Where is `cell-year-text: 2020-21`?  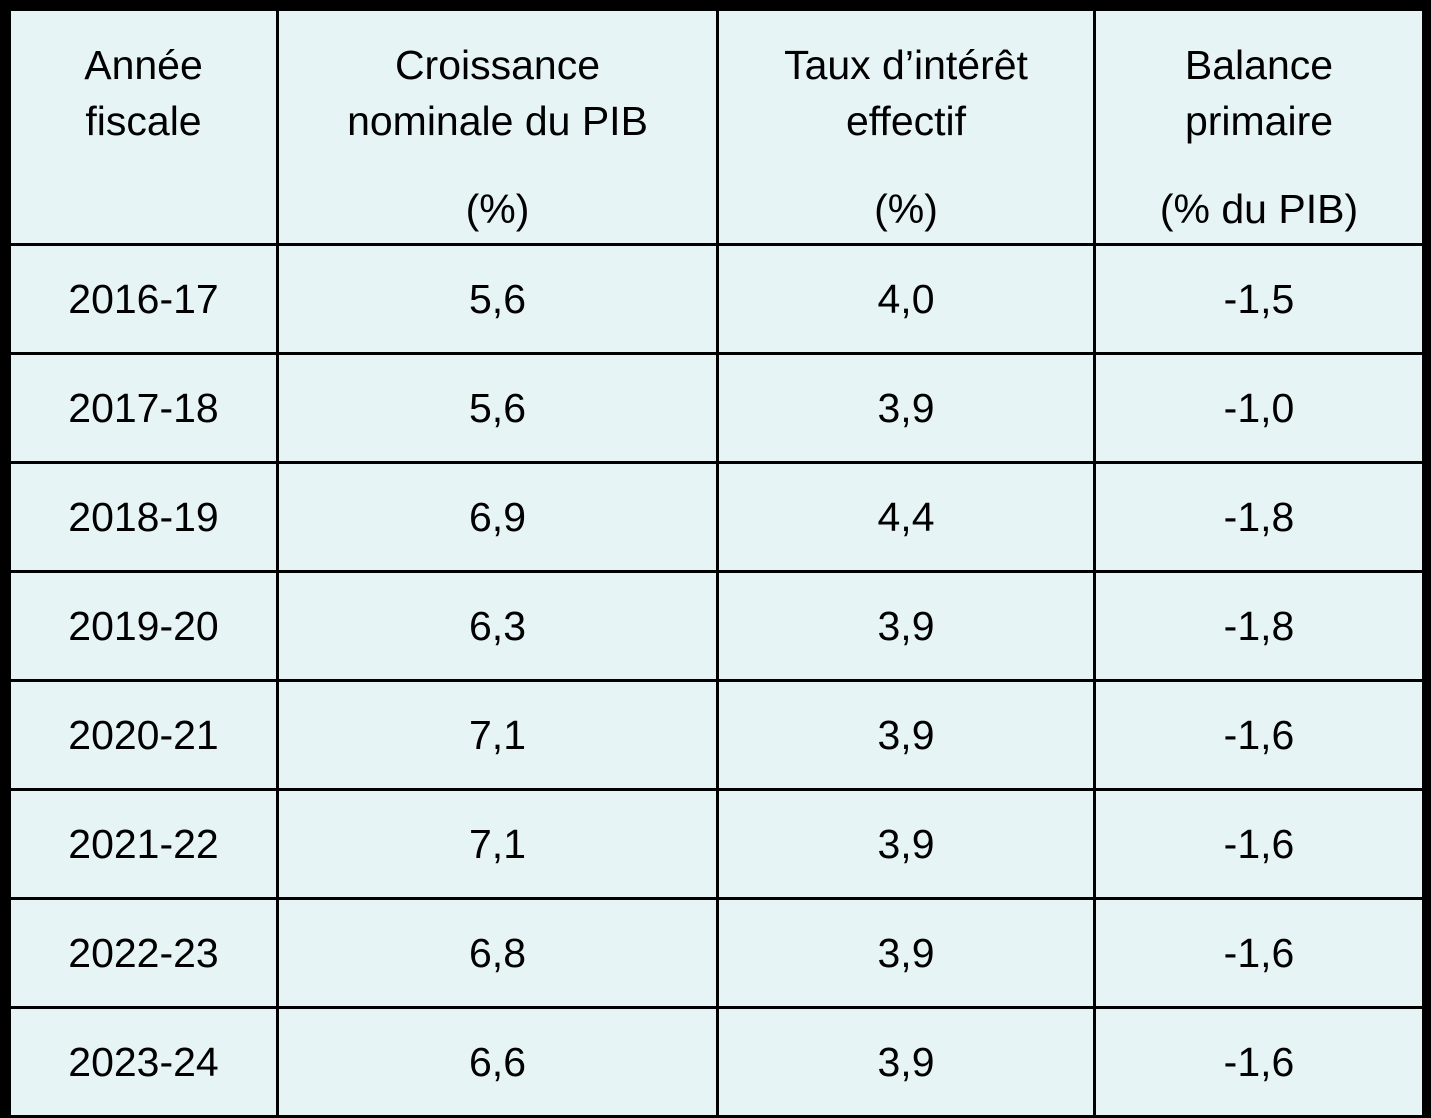 cell-year-text: 2020-21 is located at coordinates (143, 734).